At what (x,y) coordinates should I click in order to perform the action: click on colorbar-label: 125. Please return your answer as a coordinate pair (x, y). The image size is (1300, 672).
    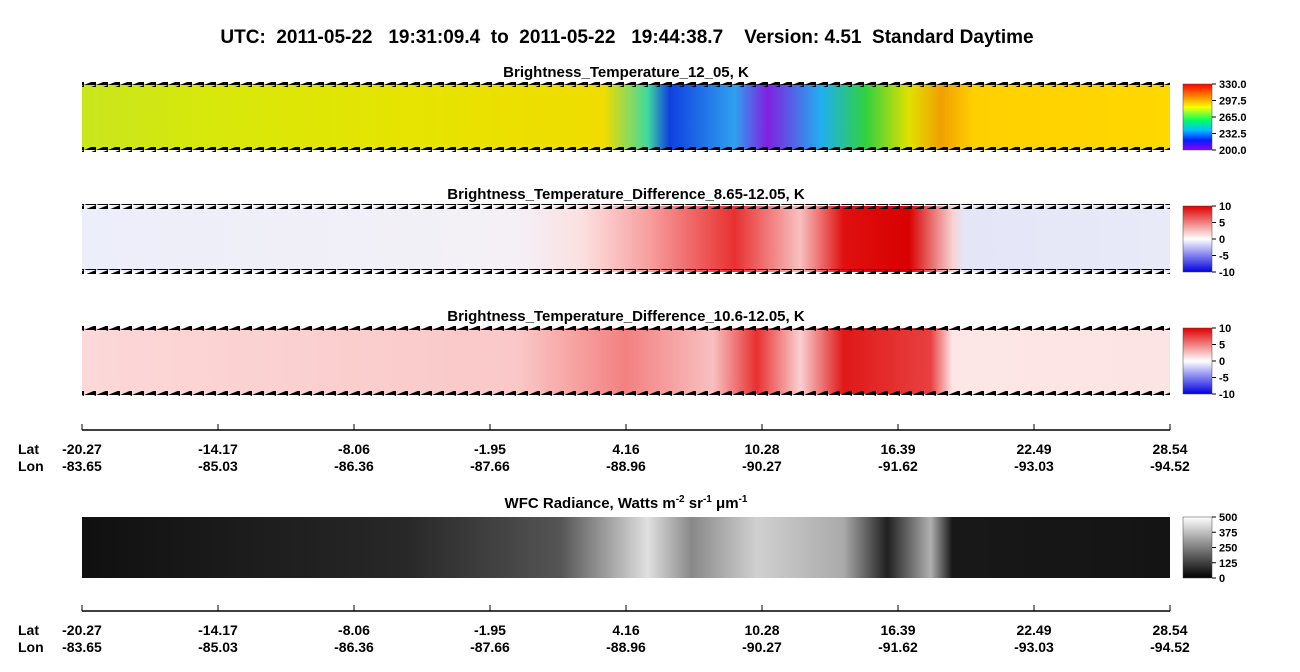
    Looking at the image, I should click on (1228, 564).